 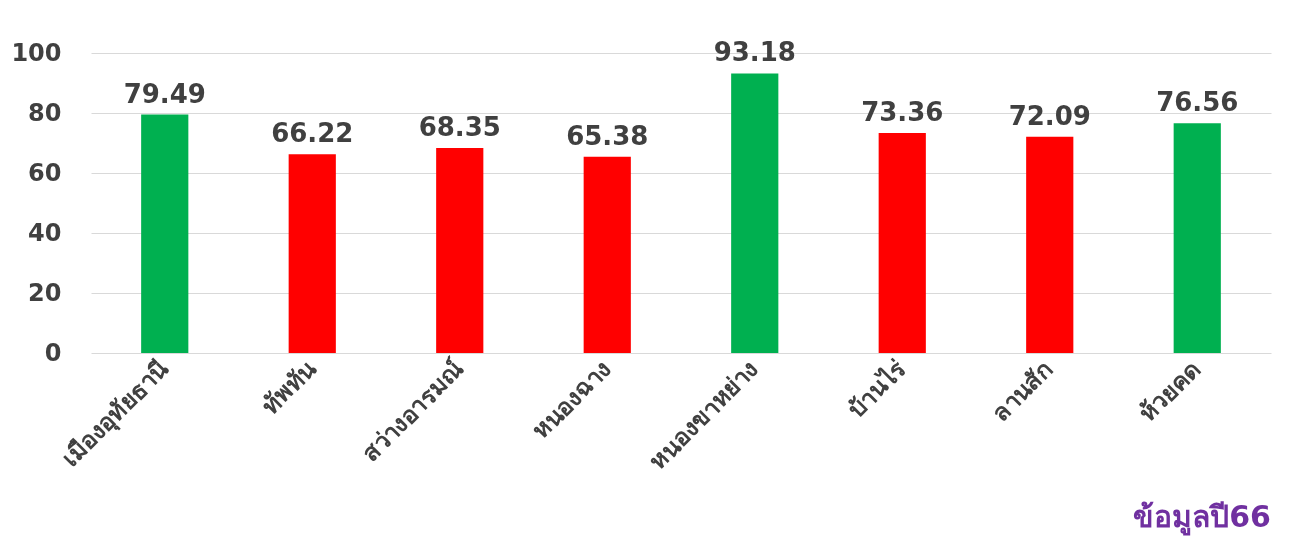 What do you see at coordinates (1049, 115) in the screenshot?
I see `data-label: 72.09` at bounding box center [1049, 115].